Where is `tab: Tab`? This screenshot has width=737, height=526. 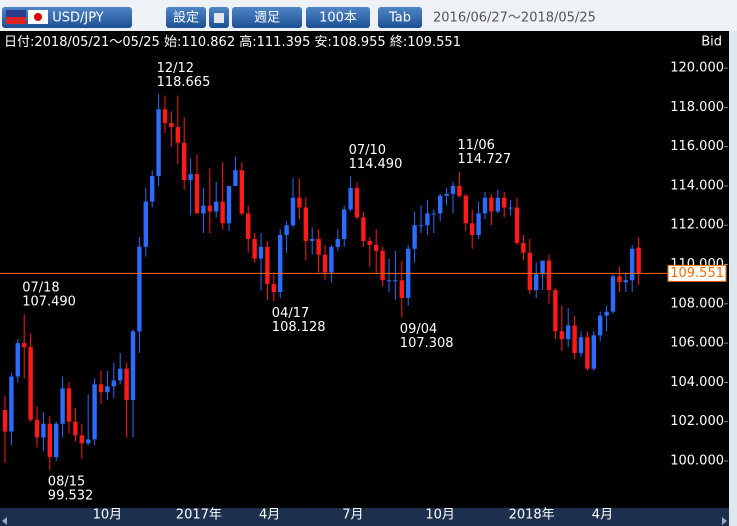
tab: Tab is located at coordinates (399, 18).